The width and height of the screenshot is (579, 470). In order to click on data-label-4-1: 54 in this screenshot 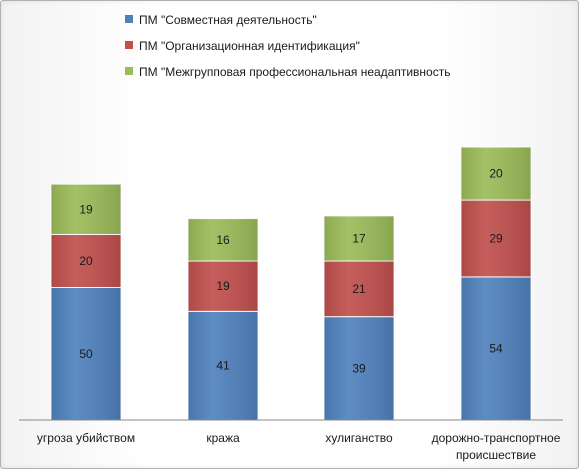, I will do `click(496, 348)`.